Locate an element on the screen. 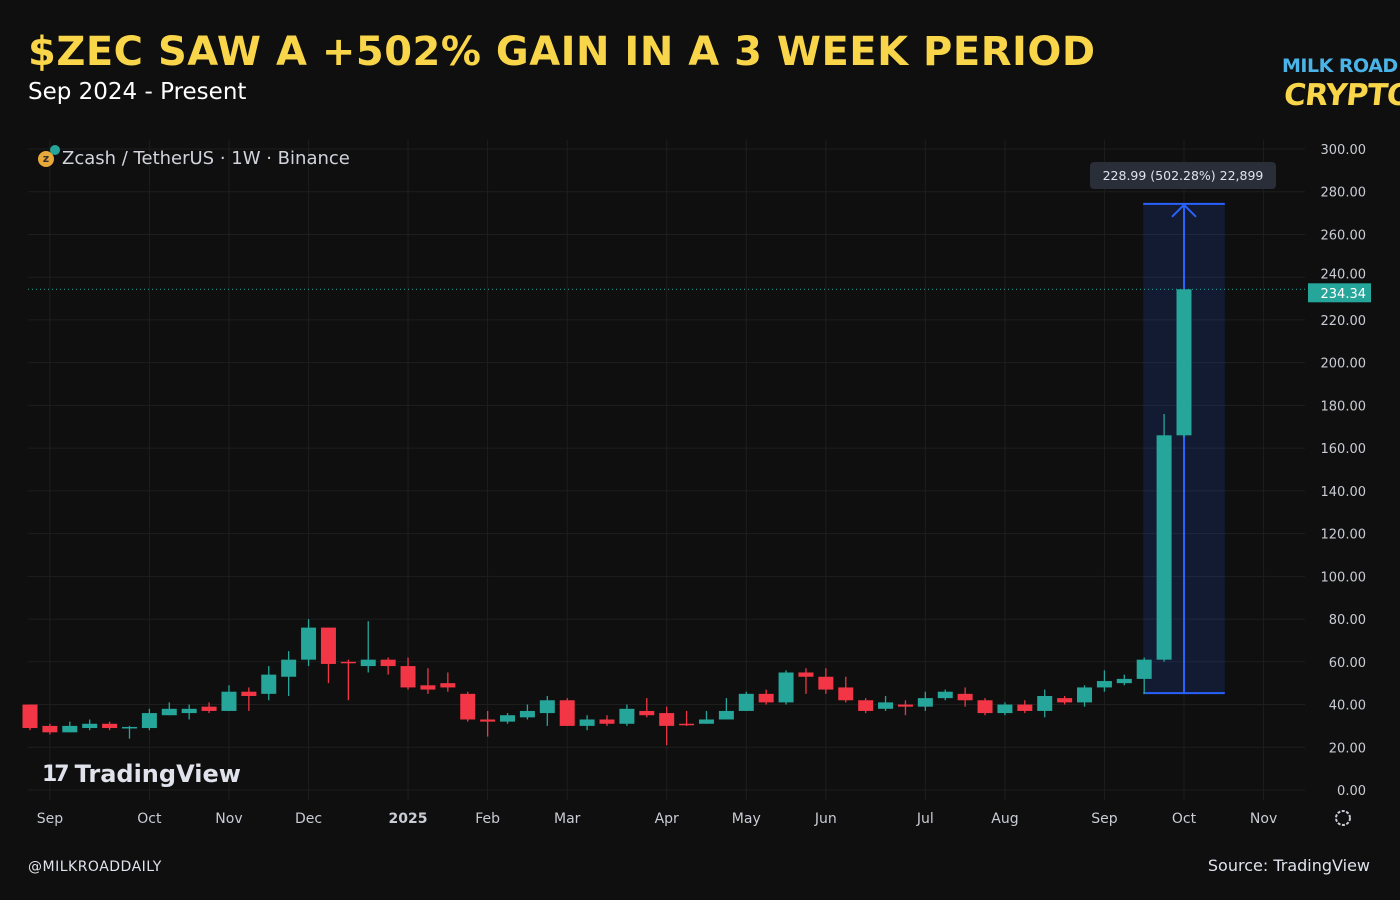 Image resolution: width=1400 pixels, height=900 pixels. price-axis-label: 40.00 is located at coordinates (1347, 706).